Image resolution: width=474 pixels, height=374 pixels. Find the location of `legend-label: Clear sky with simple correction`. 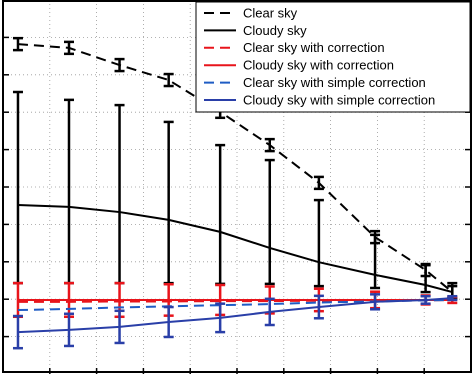

legend-label: Clear sky with simple correction is located at coordinates (334, 82).